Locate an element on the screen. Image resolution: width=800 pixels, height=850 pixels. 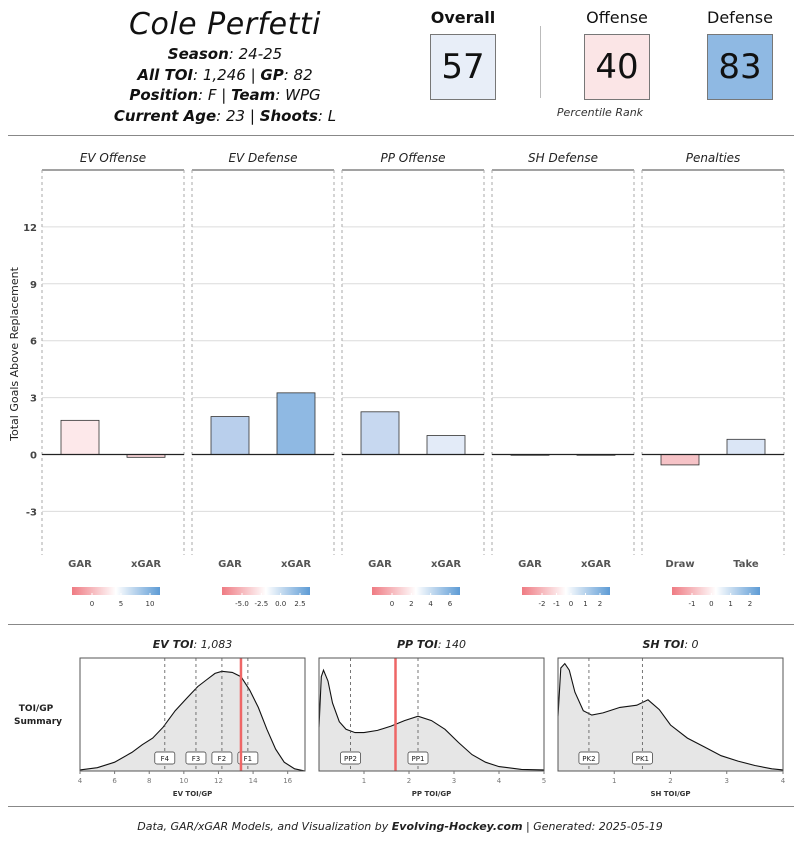
line-tag-pp2 is located at coordinates (350, 758).